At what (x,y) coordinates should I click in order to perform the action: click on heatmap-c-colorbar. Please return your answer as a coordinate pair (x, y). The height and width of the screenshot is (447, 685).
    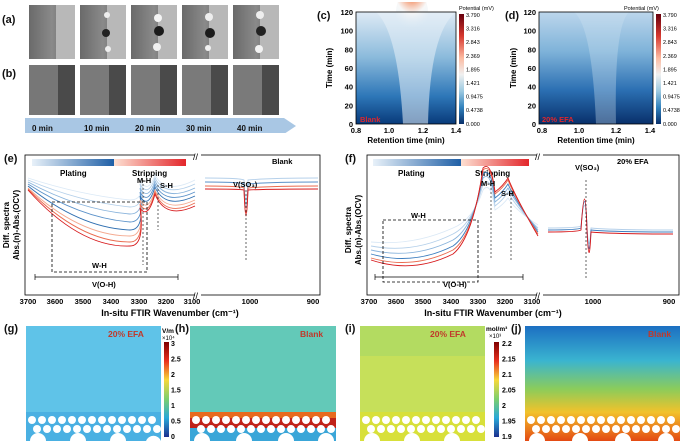
    Looking at the image, I should click on (461, 69).